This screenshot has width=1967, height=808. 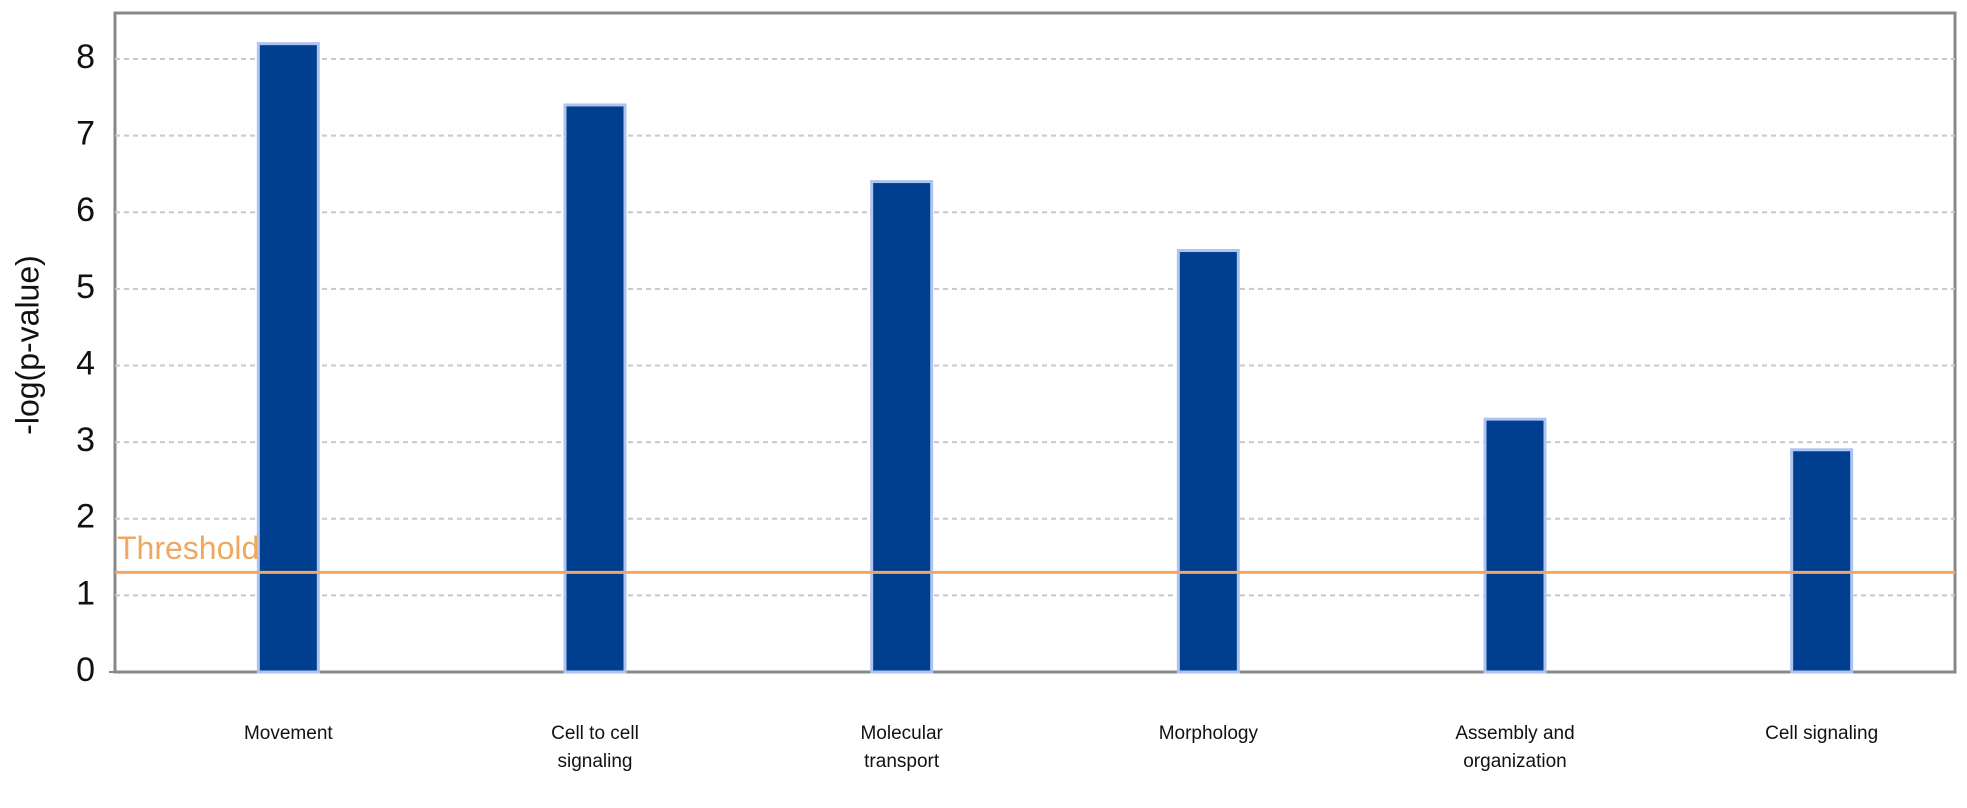 What do you see at coordinates (85, 440) in the screenshot?
I see `y-tick-label: 3` at bounding box center [85, 440].